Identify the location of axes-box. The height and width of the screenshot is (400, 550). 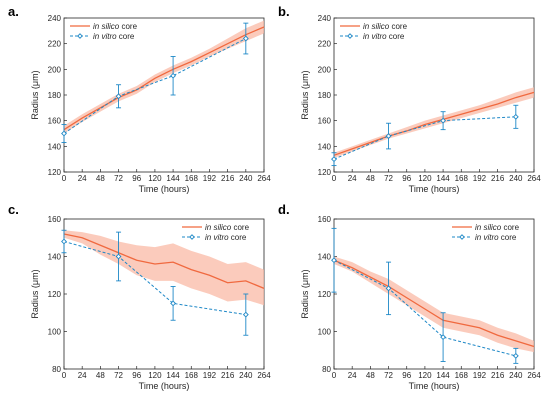
(434, 95).